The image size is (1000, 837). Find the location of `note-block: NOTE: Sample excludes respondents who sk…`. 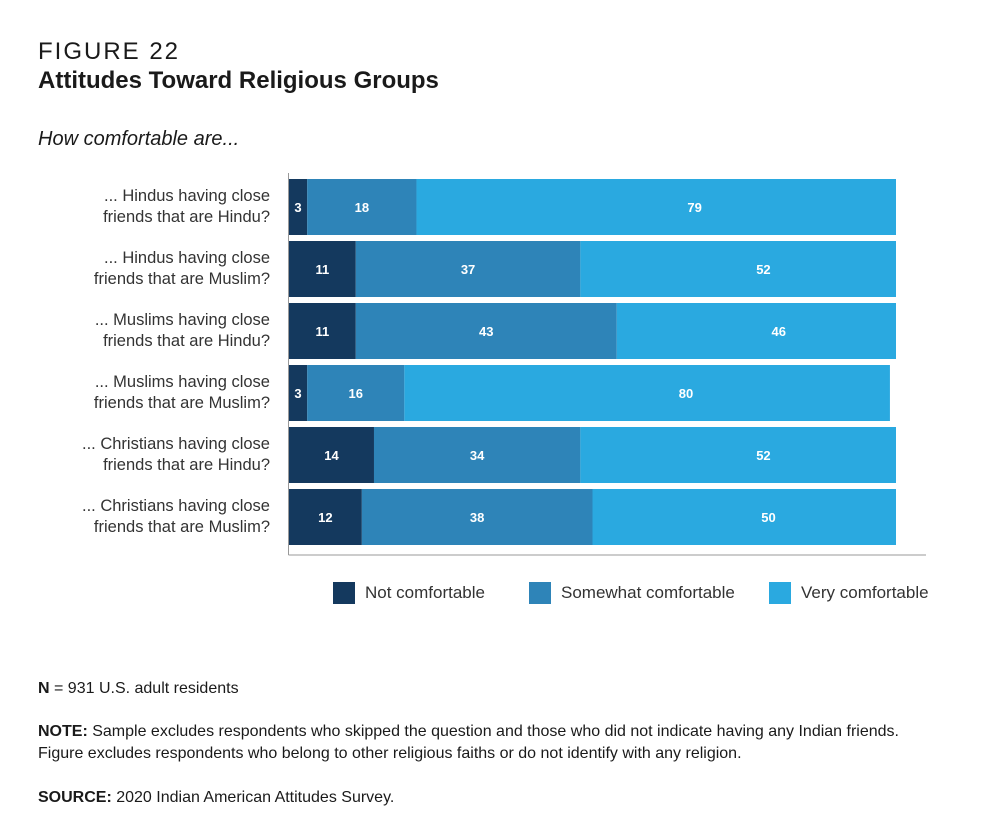

note-block: NOTE: Sample excludes respondents who sk… is located at coordinates (468, 743).